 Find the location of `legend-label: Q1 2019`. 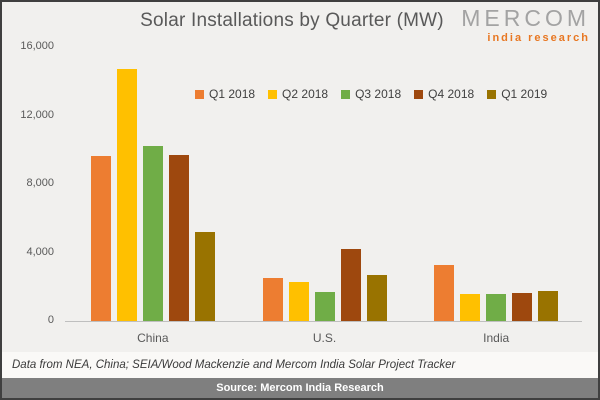

legend-label: Q1 2019 is located at coordinates (524, 94).